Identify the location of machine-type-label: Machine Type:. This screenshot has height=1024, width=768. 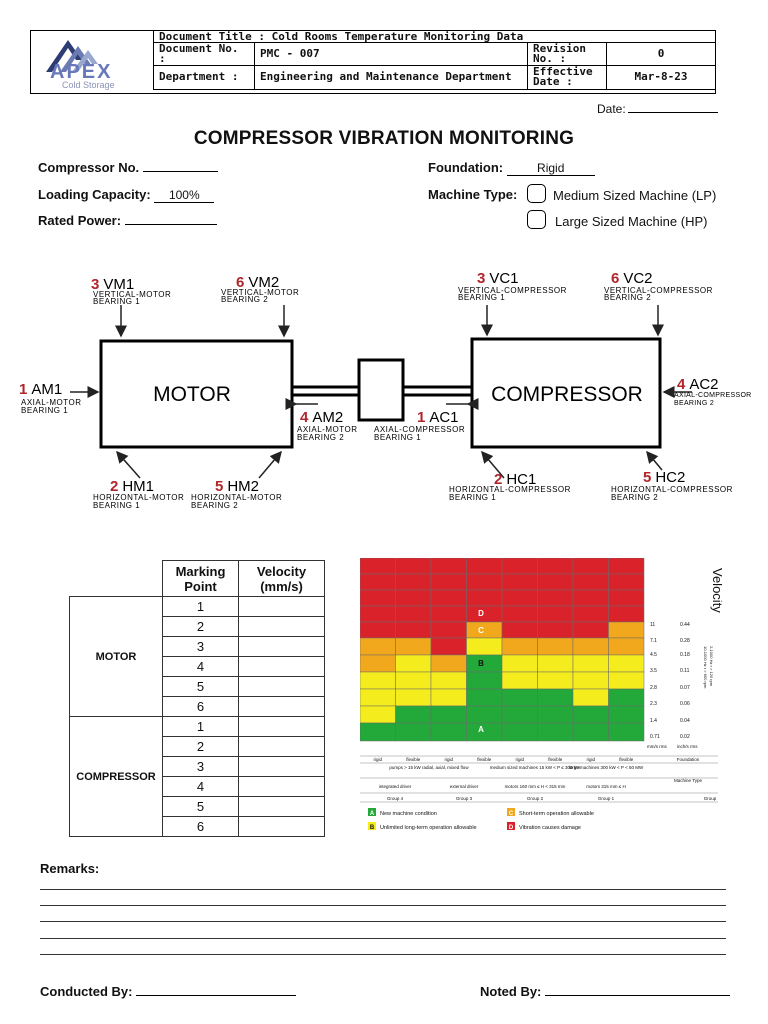
(473, 194).